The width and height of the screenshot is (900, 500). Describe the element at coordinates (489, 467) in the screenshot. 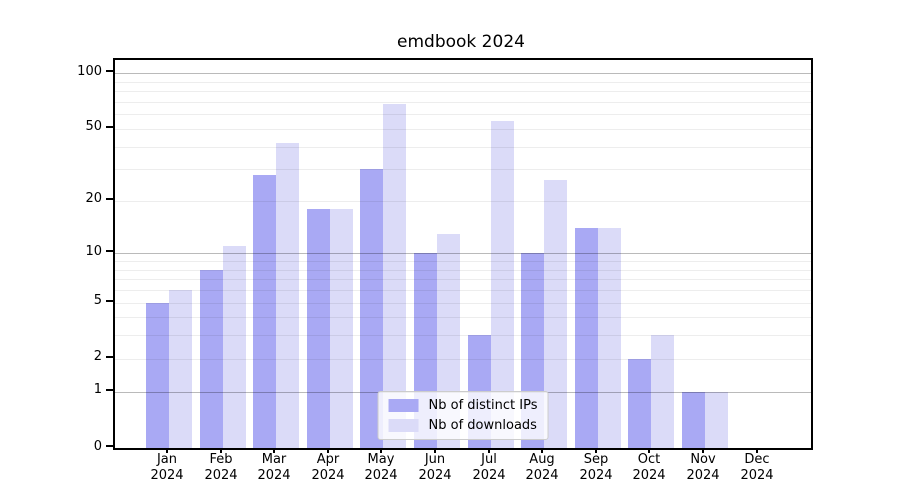

I see `x-tick-label-jul: Jul 2024` at that location.